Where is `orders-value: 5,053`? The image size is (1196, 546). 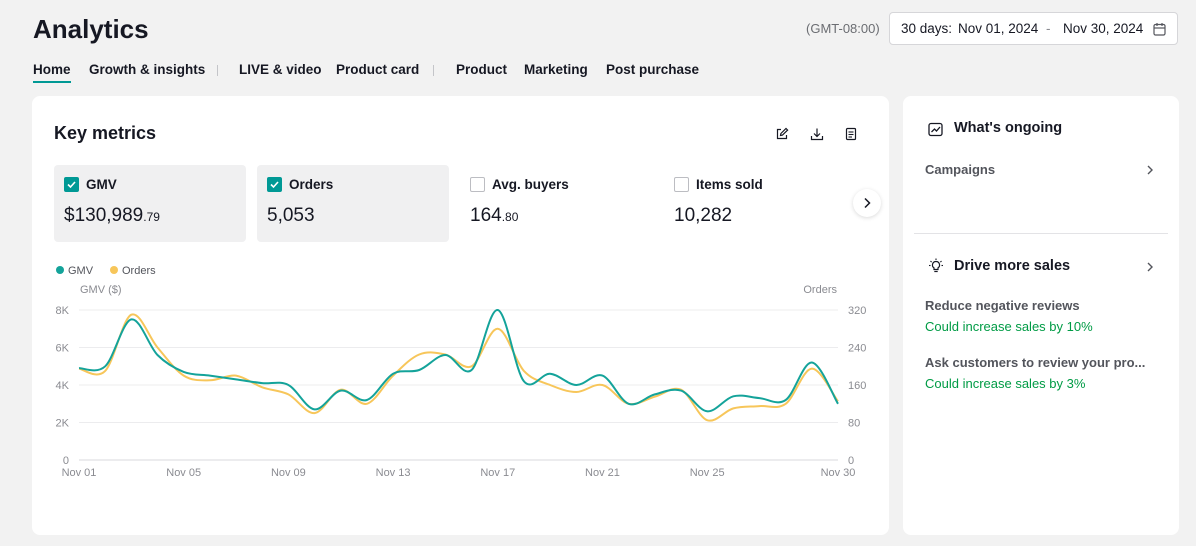 orders-value: 5,053 is located at coordinates (291, 216).